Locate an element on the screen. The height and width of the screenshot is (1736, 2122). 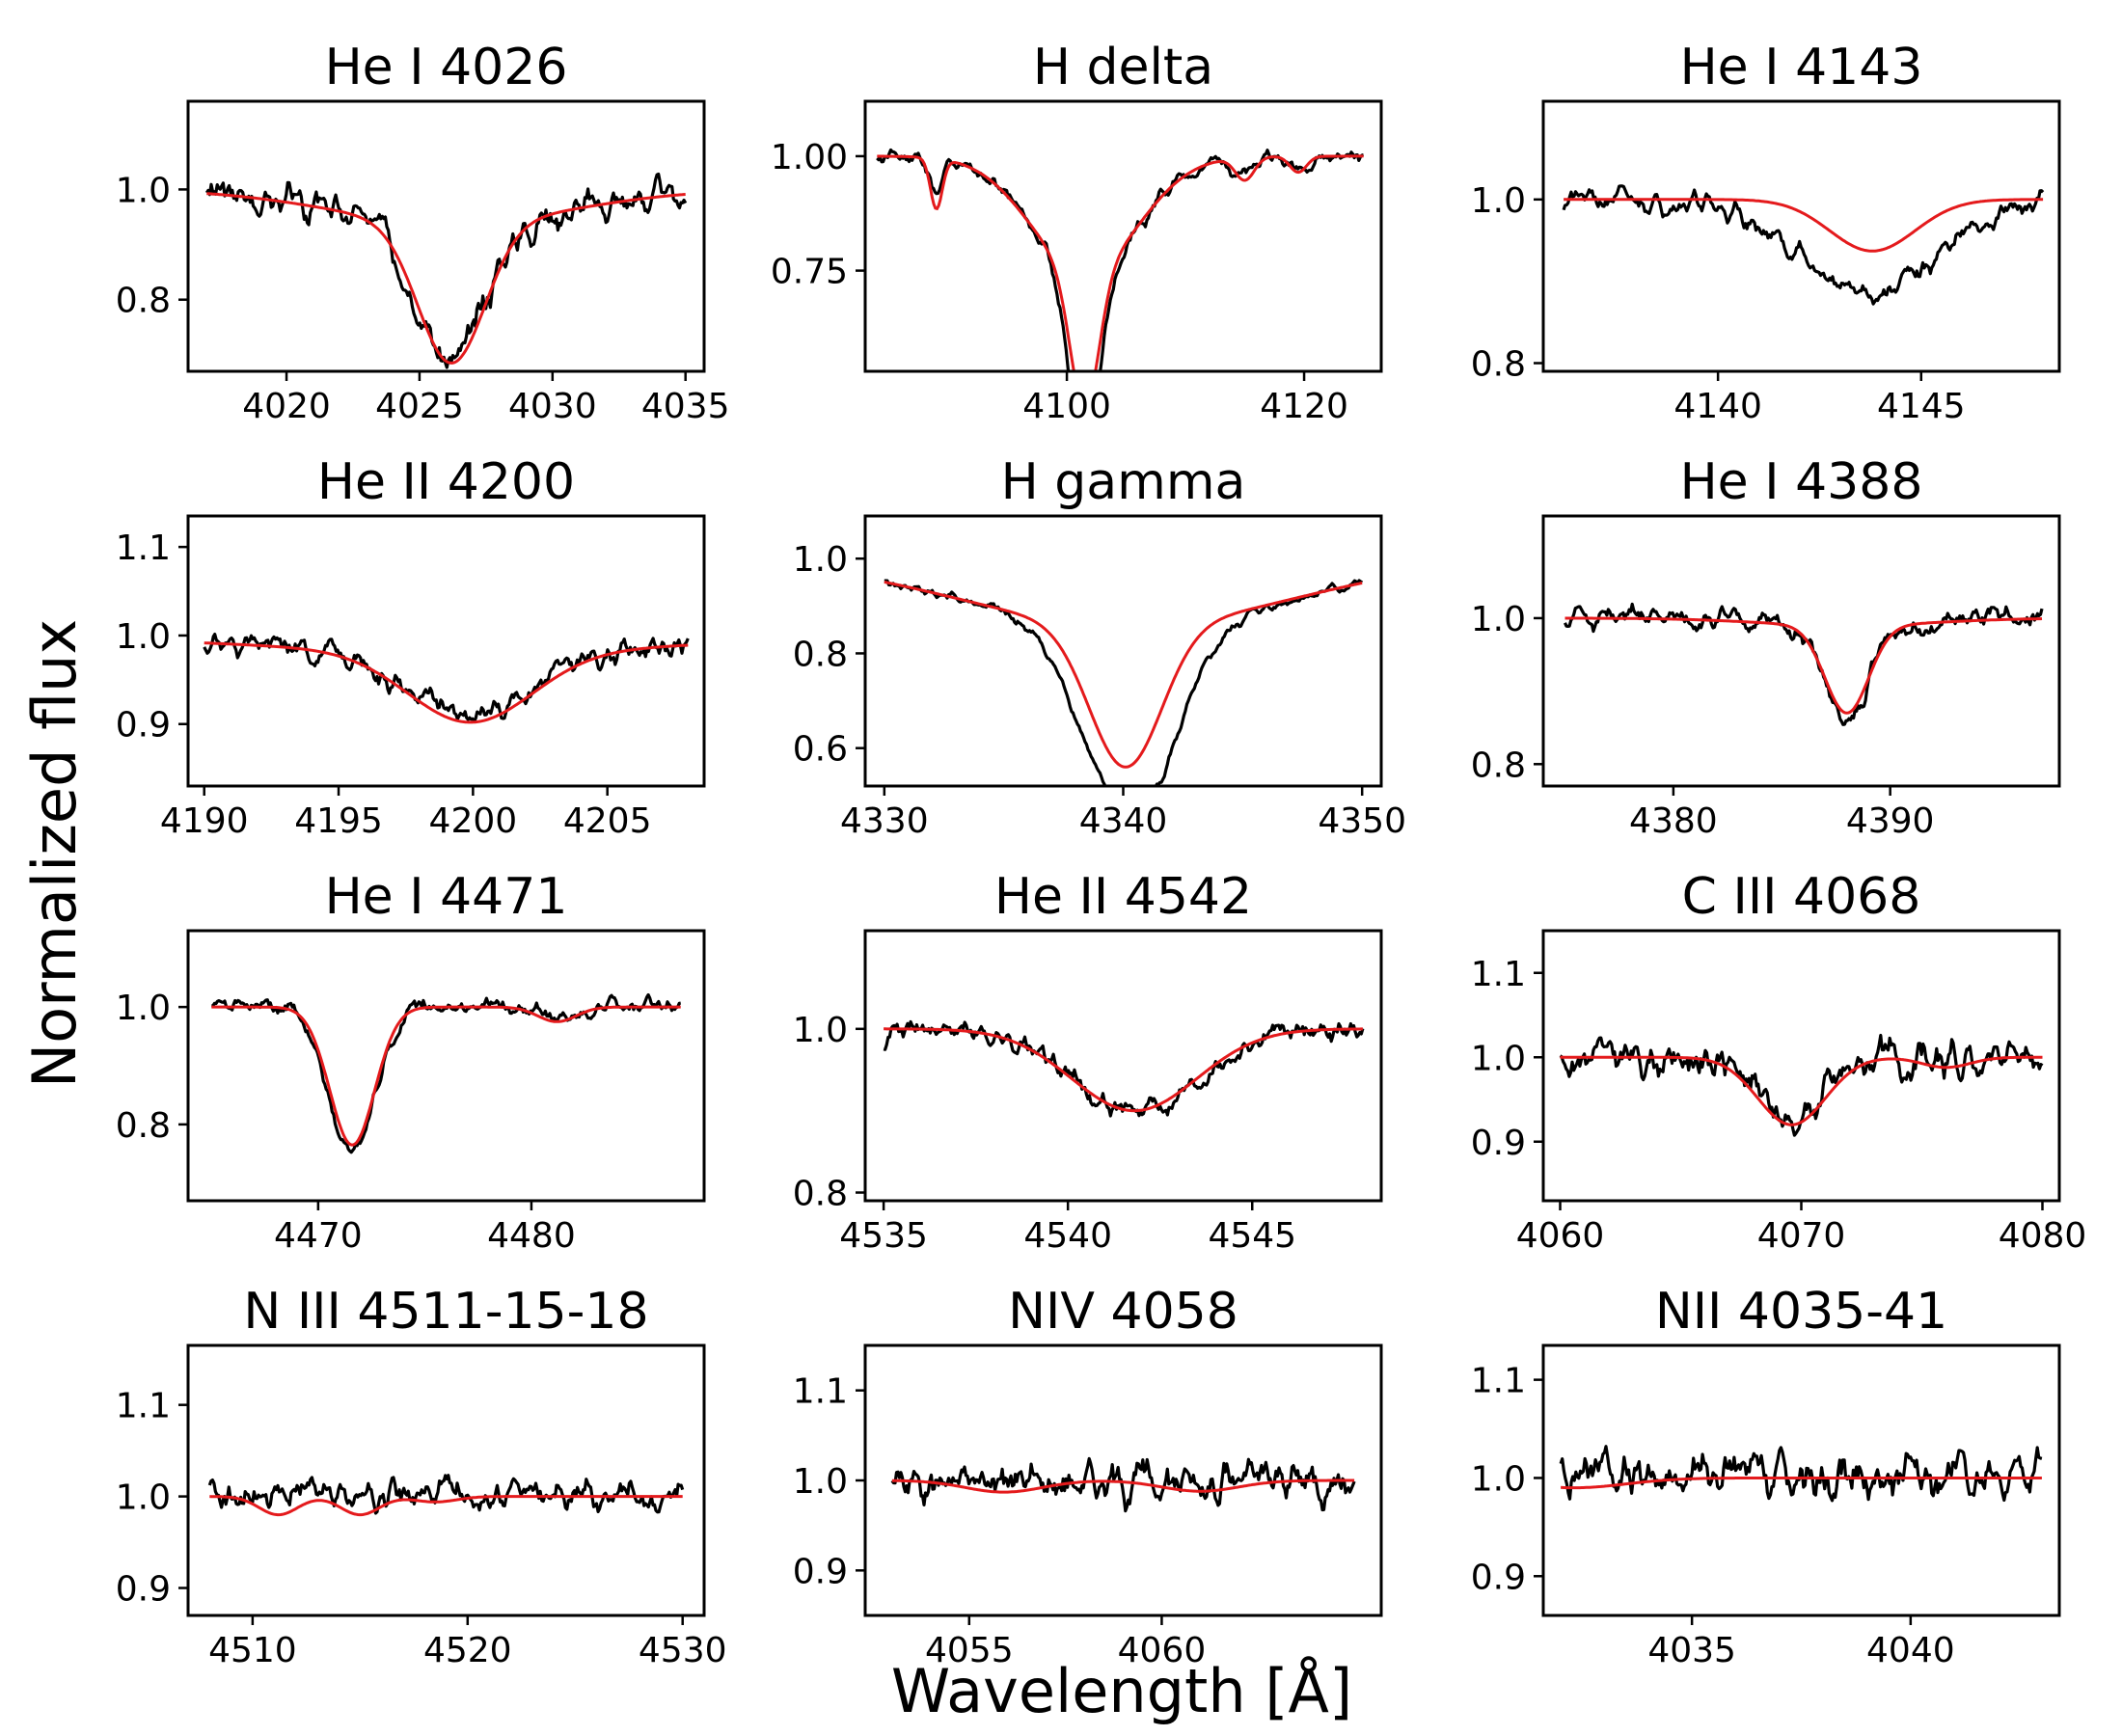
panel-he-ii-4542-xtick-label: 4535 is located at coordinates (884, 1236).